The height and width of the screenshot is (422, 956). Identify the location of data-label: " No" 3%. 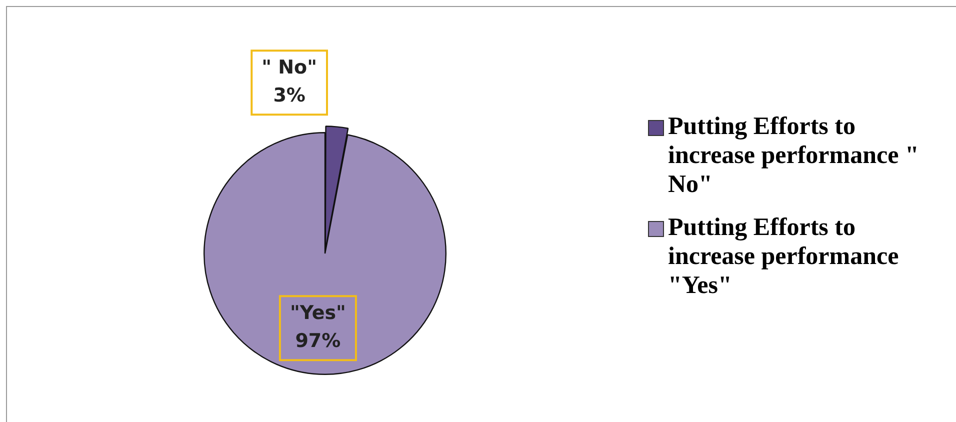
(290, 81).